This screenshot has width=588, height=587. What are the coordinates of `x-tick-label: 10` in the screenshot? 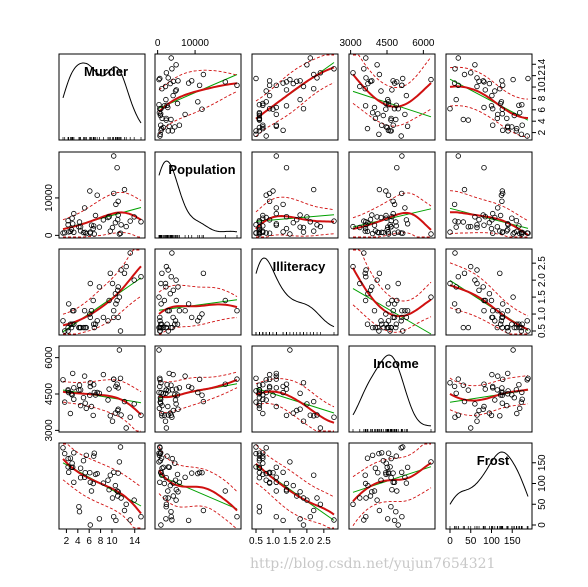 It's located at (112, 541).